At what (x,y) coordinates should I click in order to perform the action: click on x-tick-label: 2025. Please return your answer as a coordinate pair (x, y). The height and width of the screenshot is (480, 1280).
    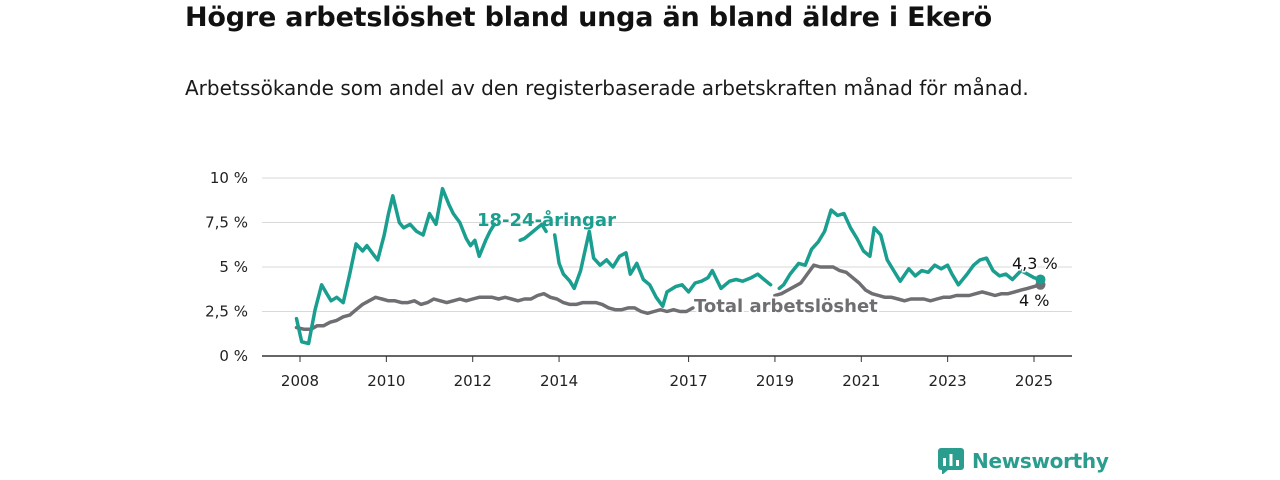
    Looking at the image, I should click on (1034, 381).